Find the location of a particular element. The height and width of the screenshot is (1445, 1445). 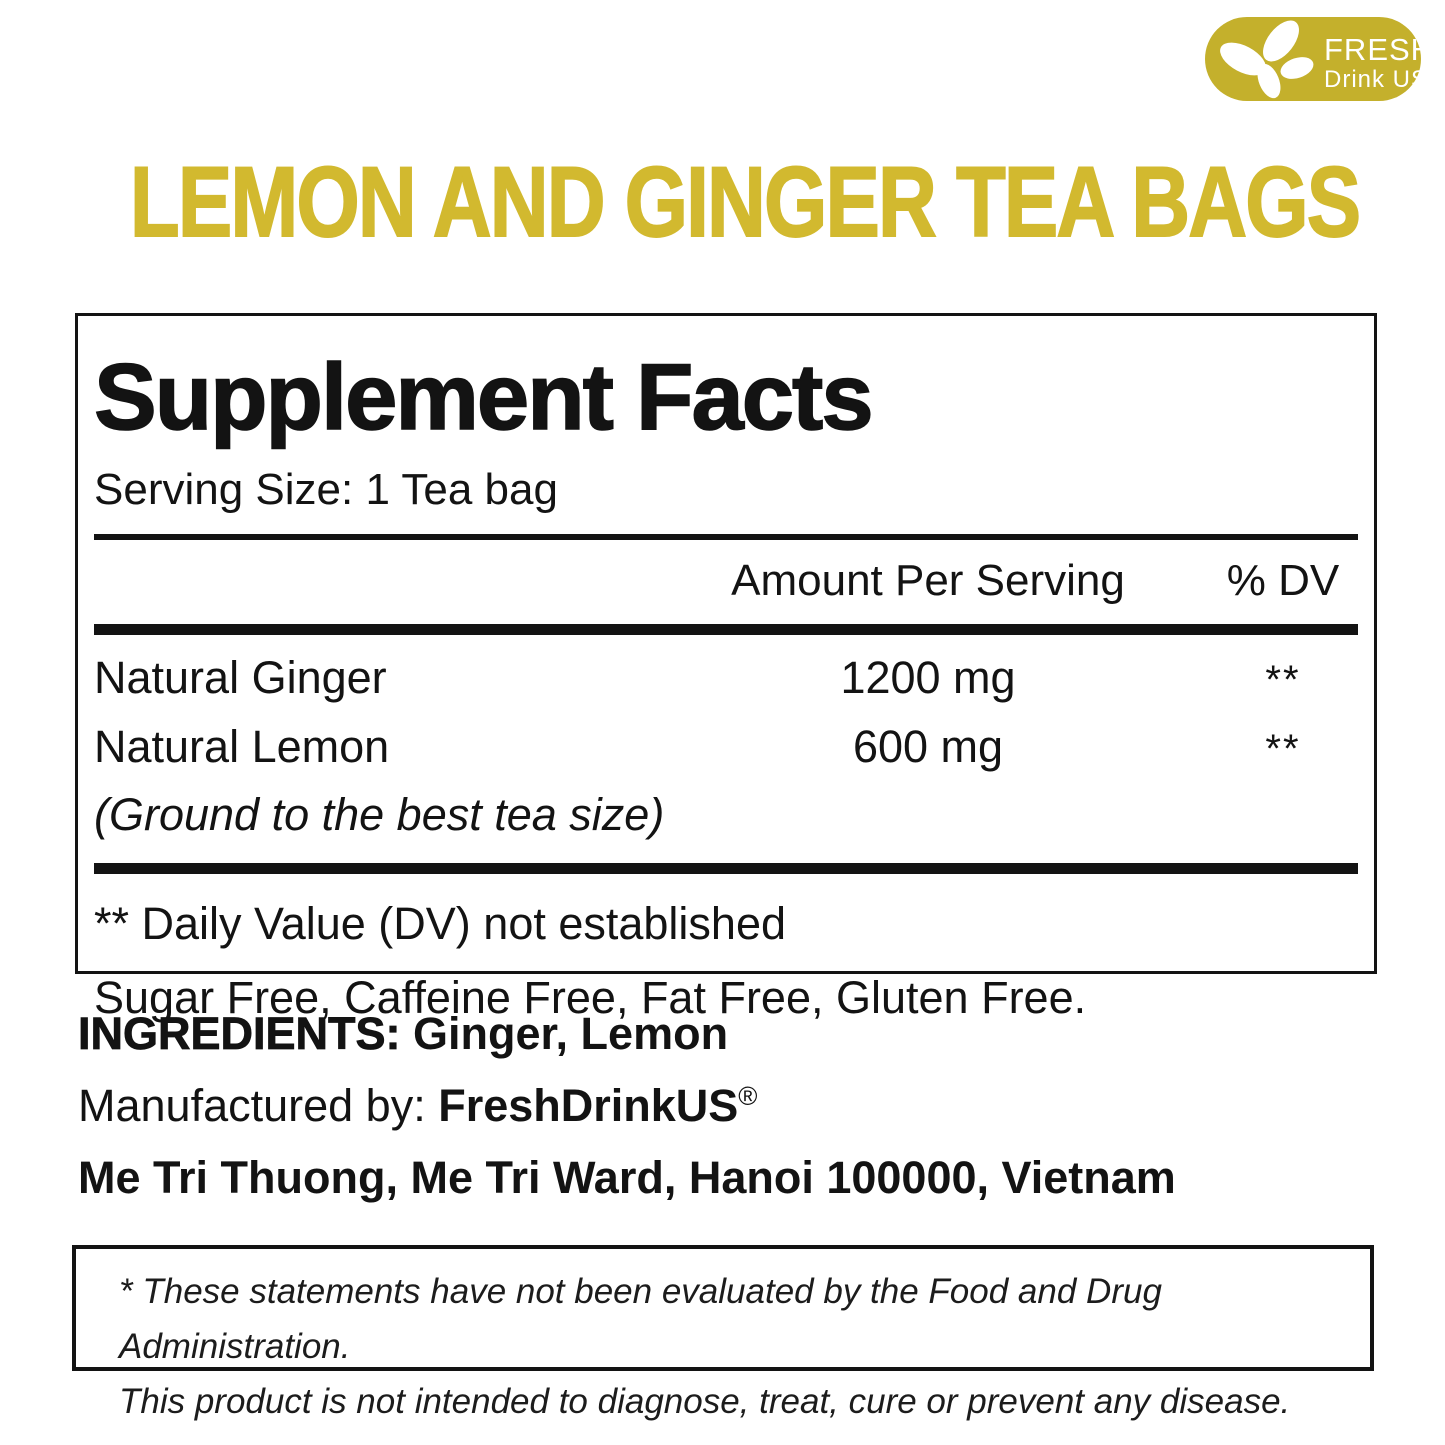

facts-header-row: Amount Per Serving % DV is located at coordinates (726, 582).